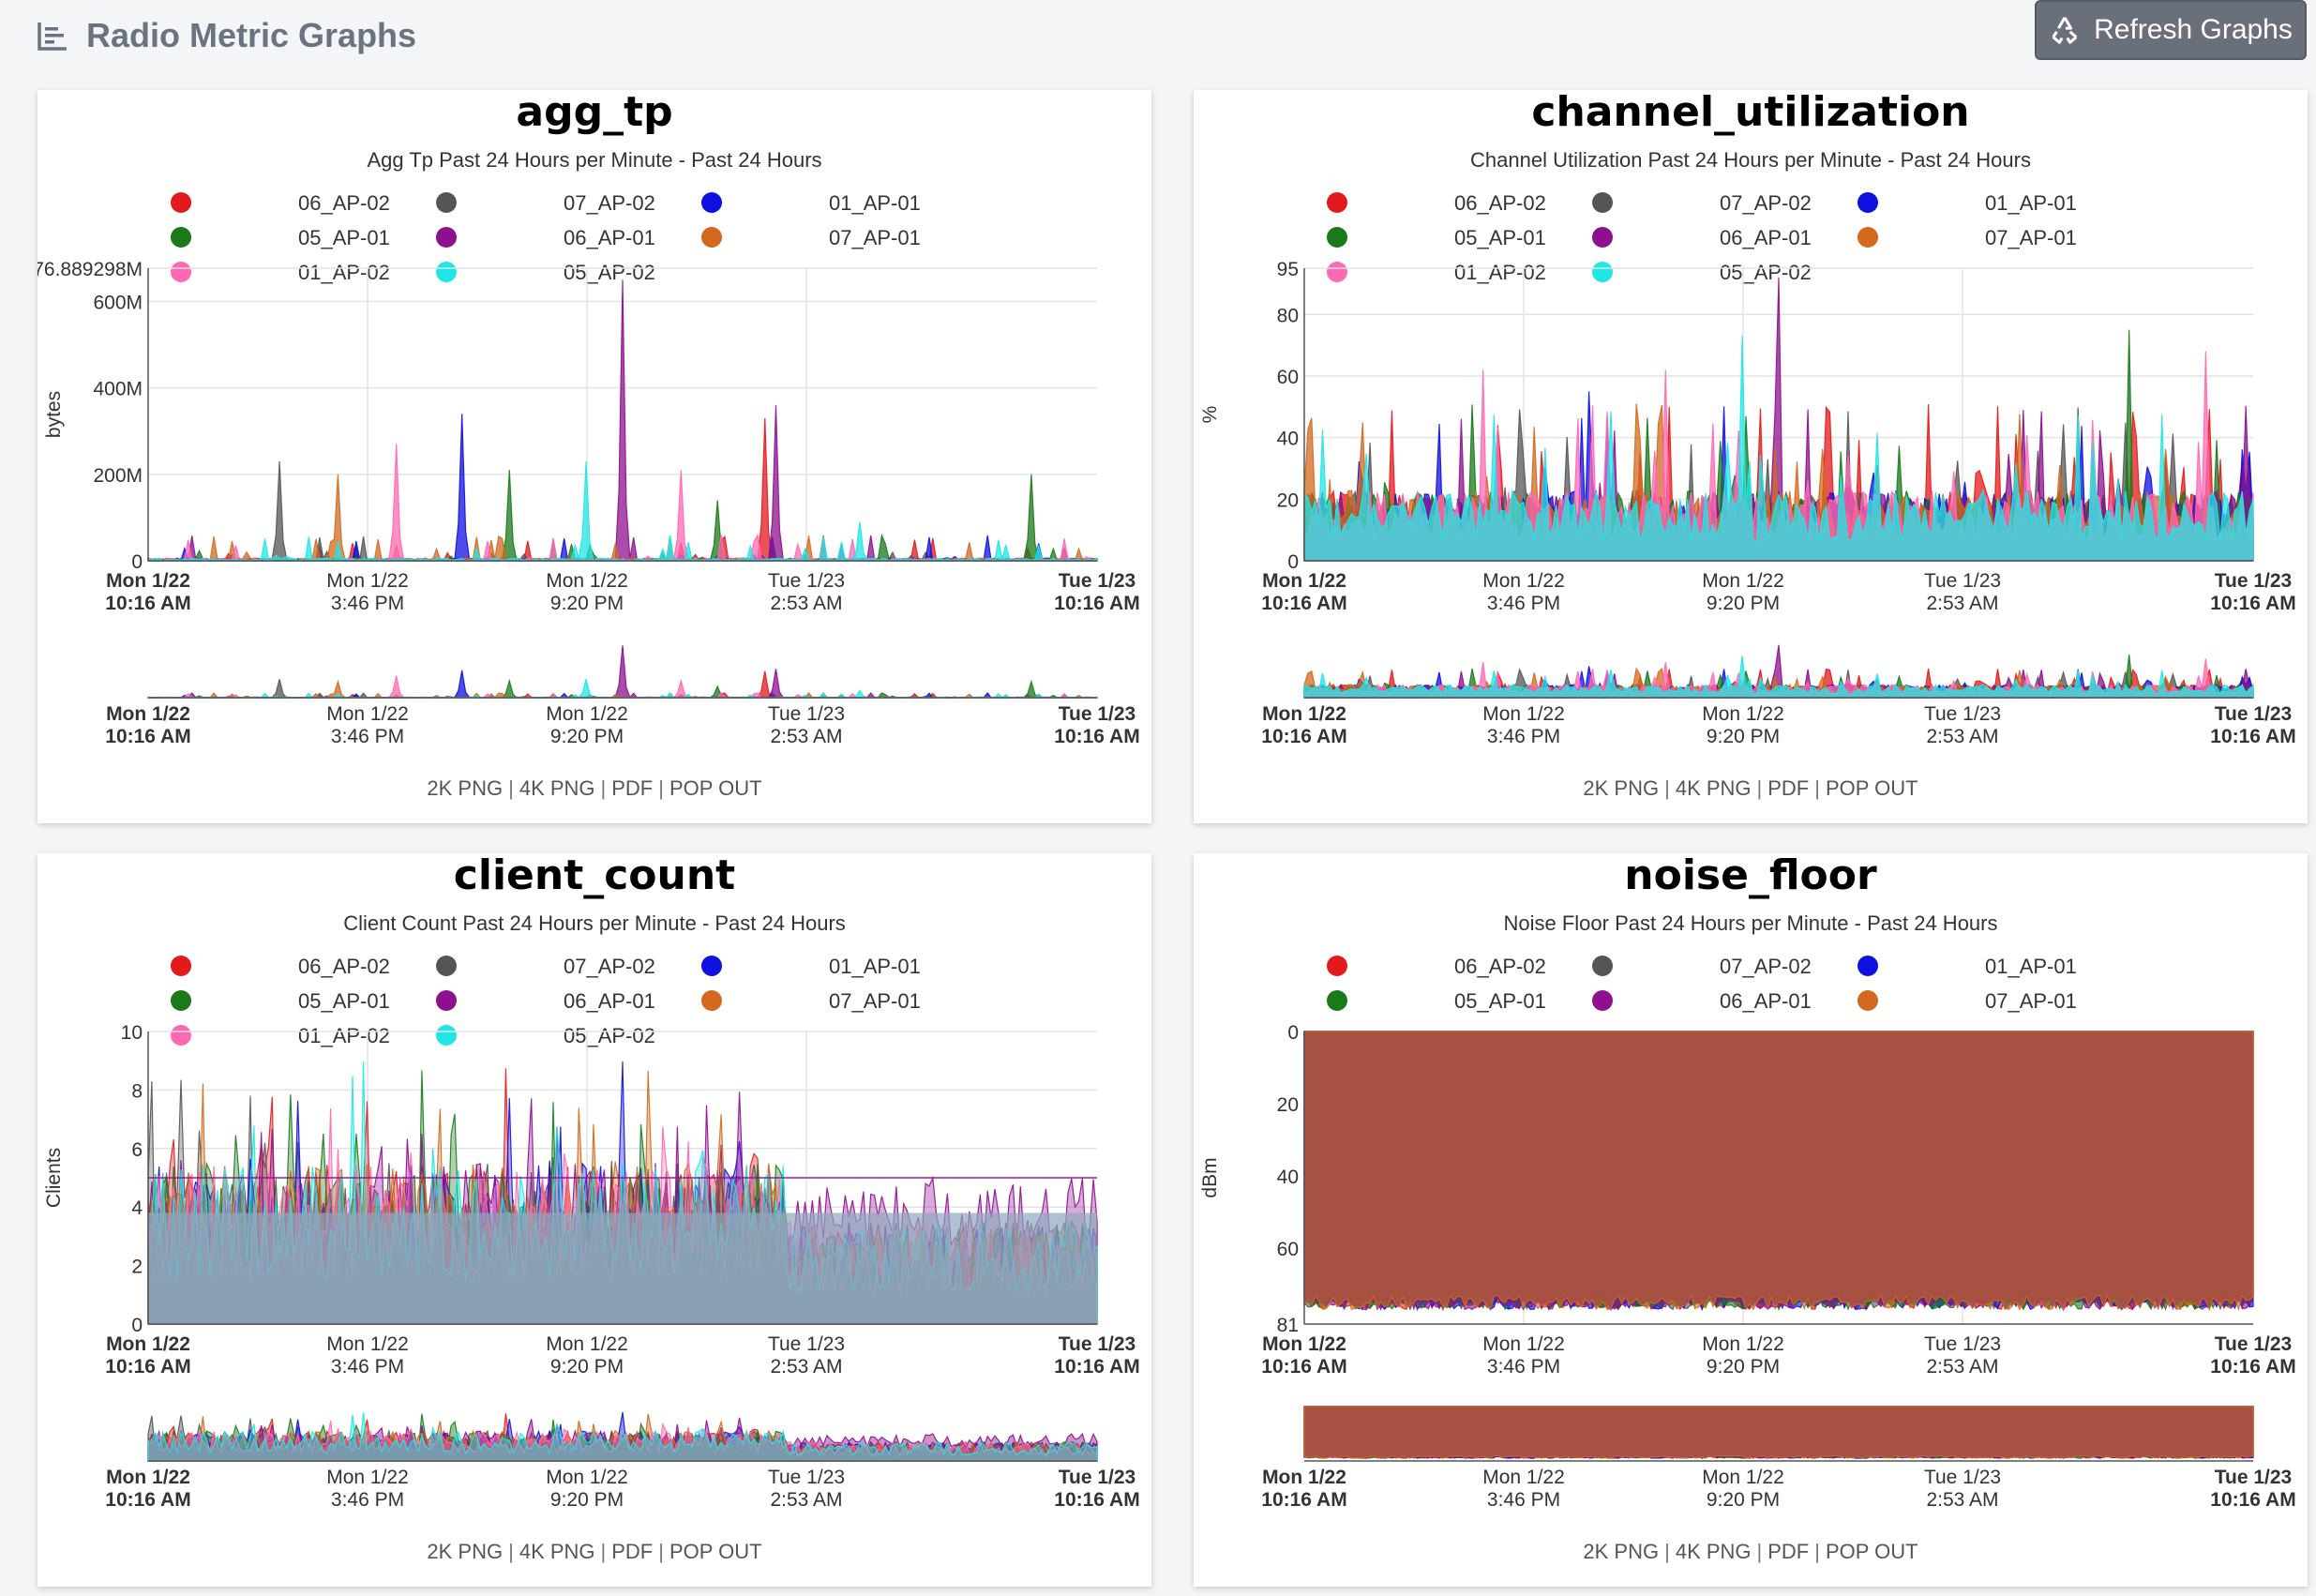 This screenshot has height=1596, width=2316. What do you see at coordinates (587, 1367) in the screenshot?
I see `x-tick-2-time: 9:20 PM` at bounding box center [587, 1367].